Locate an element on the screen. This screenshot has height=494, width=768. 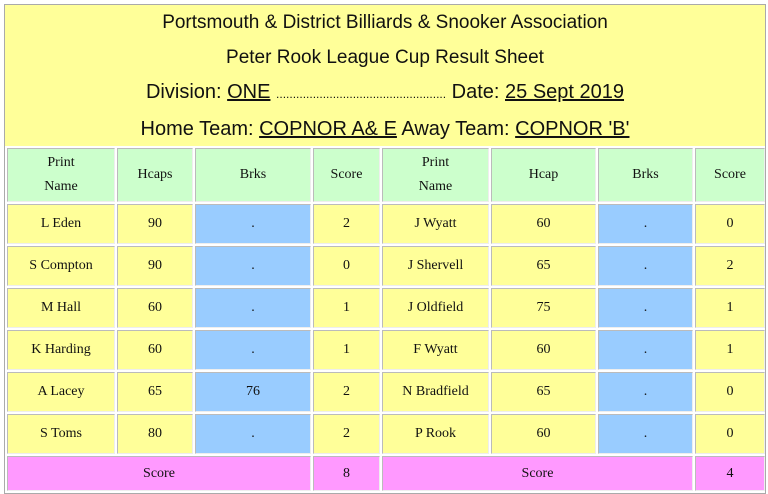
table-row: S Compton 90. 0 J Shervell 65. 2 is located at coordinates (386, 266).